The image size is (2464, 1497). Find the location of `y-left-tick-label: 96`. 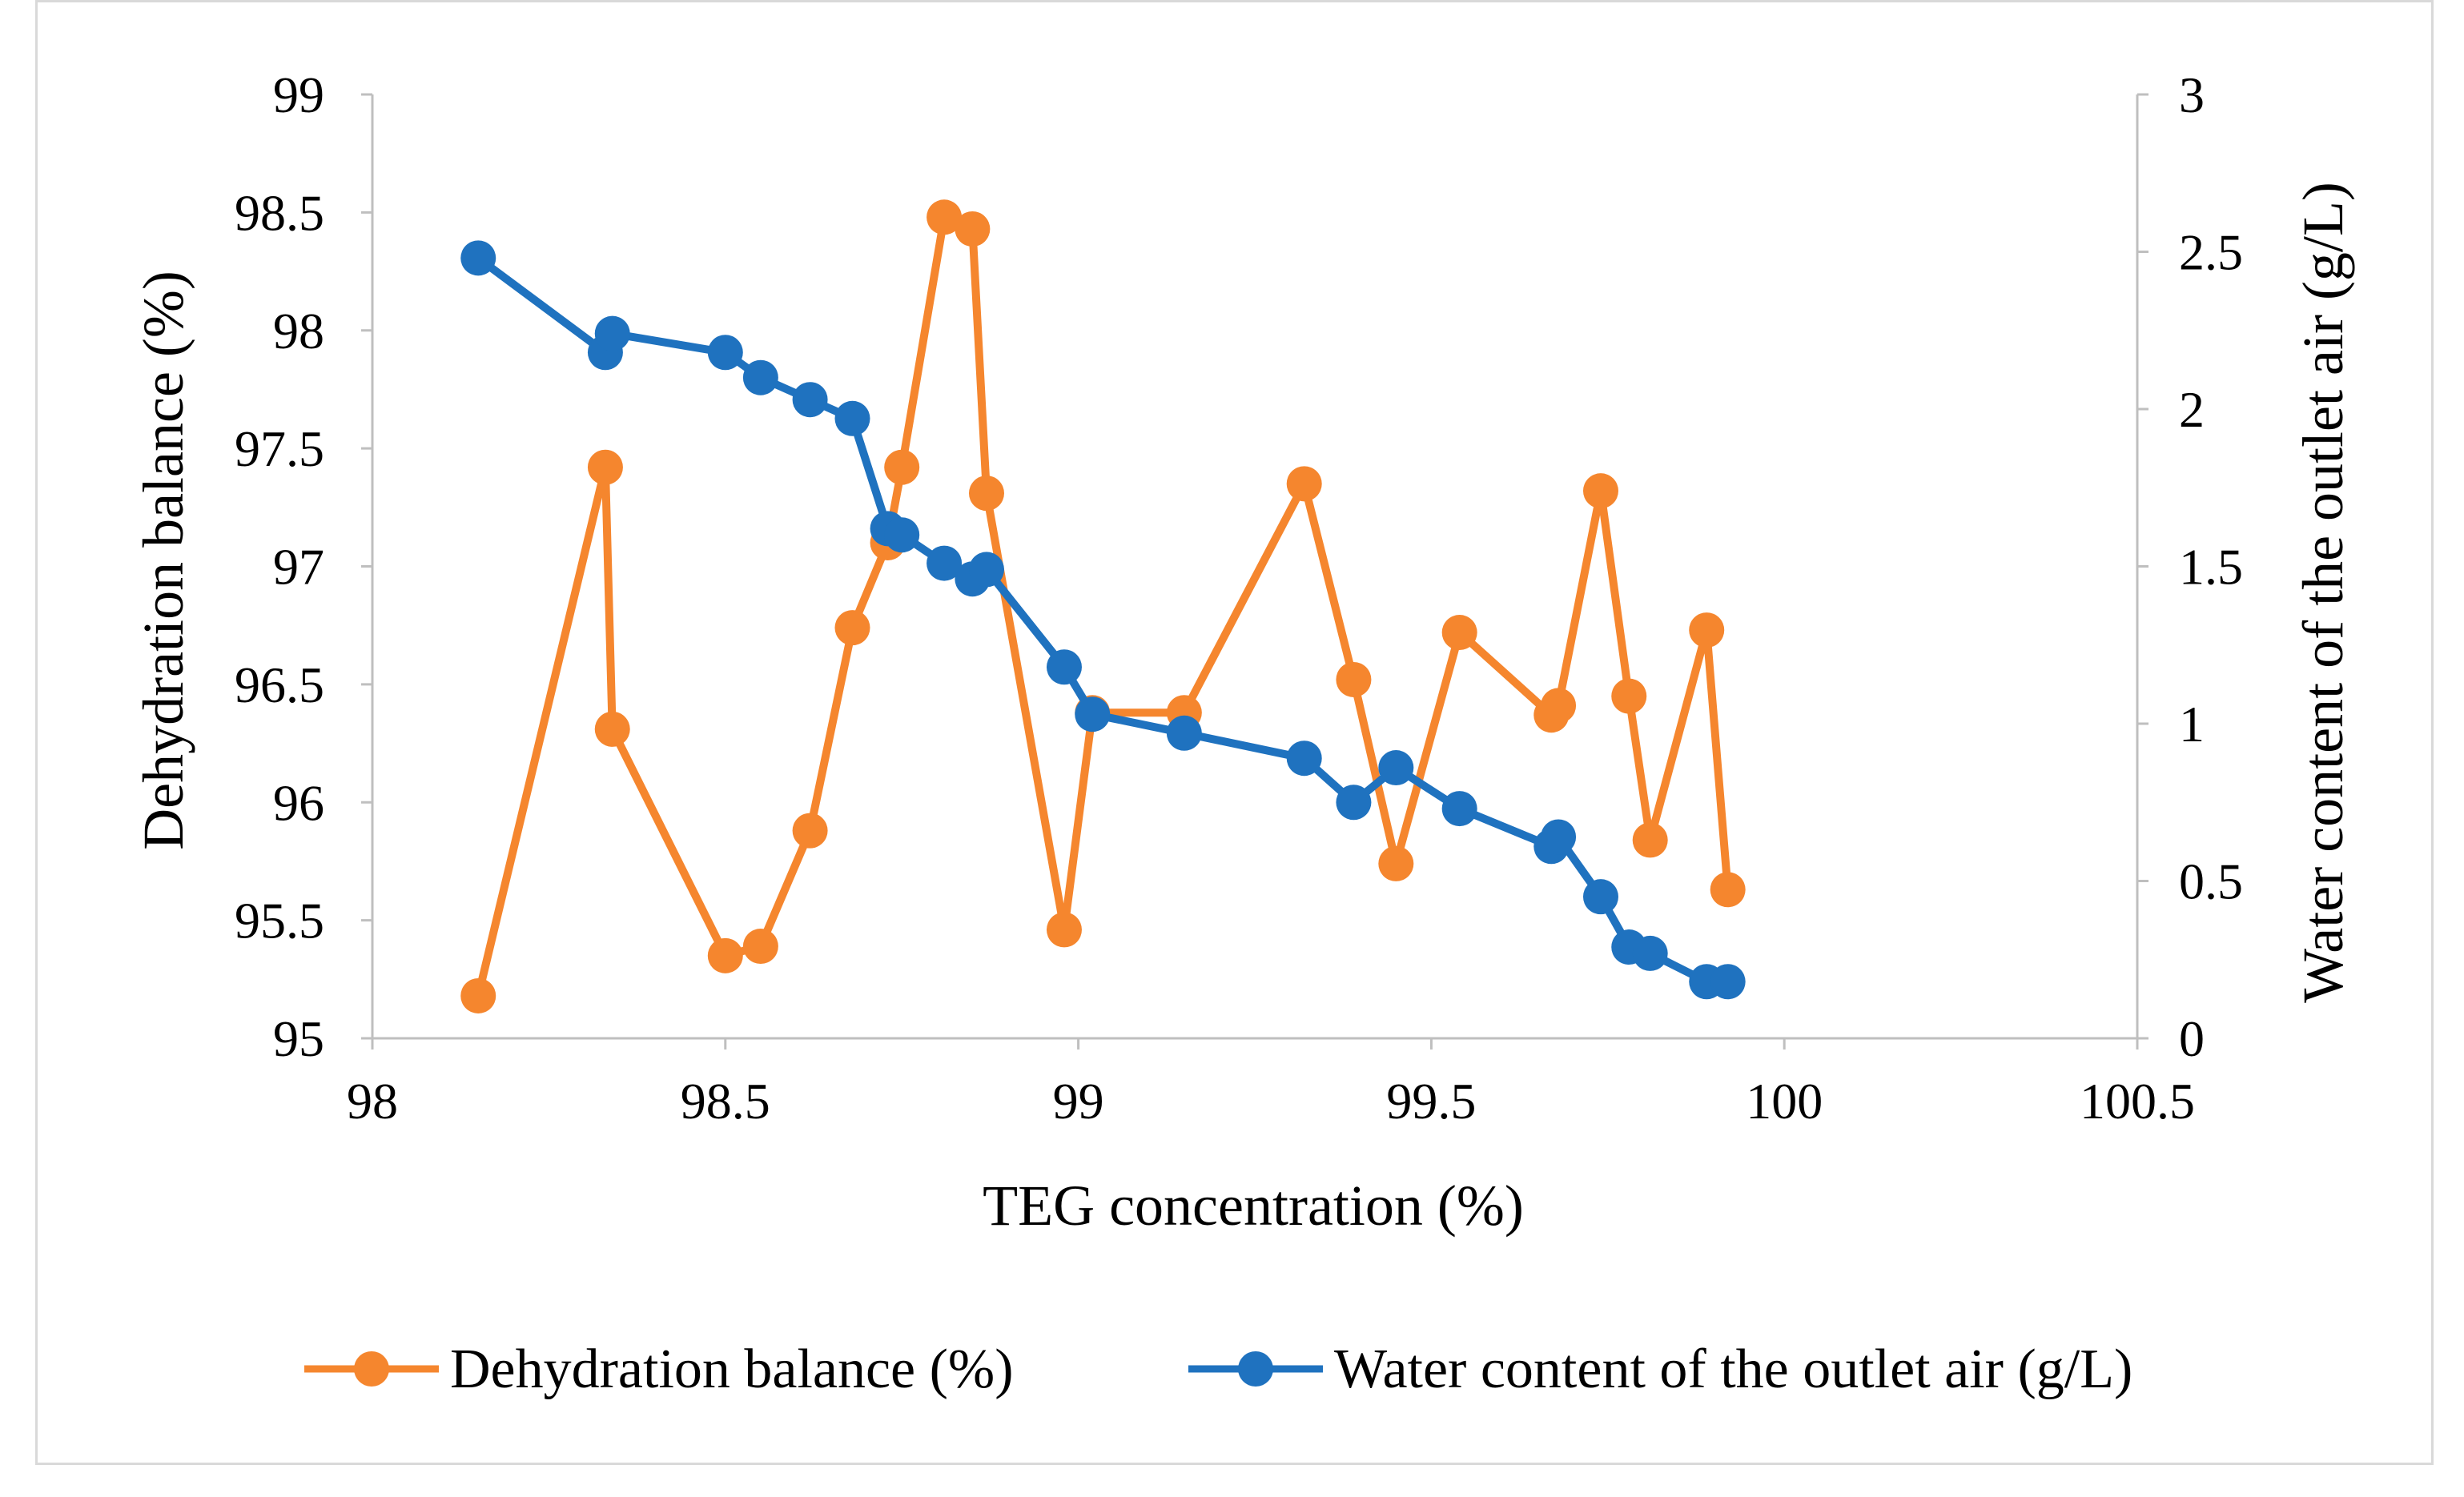

y-left-tick-label: 96 is located at coordinates (298, 802).